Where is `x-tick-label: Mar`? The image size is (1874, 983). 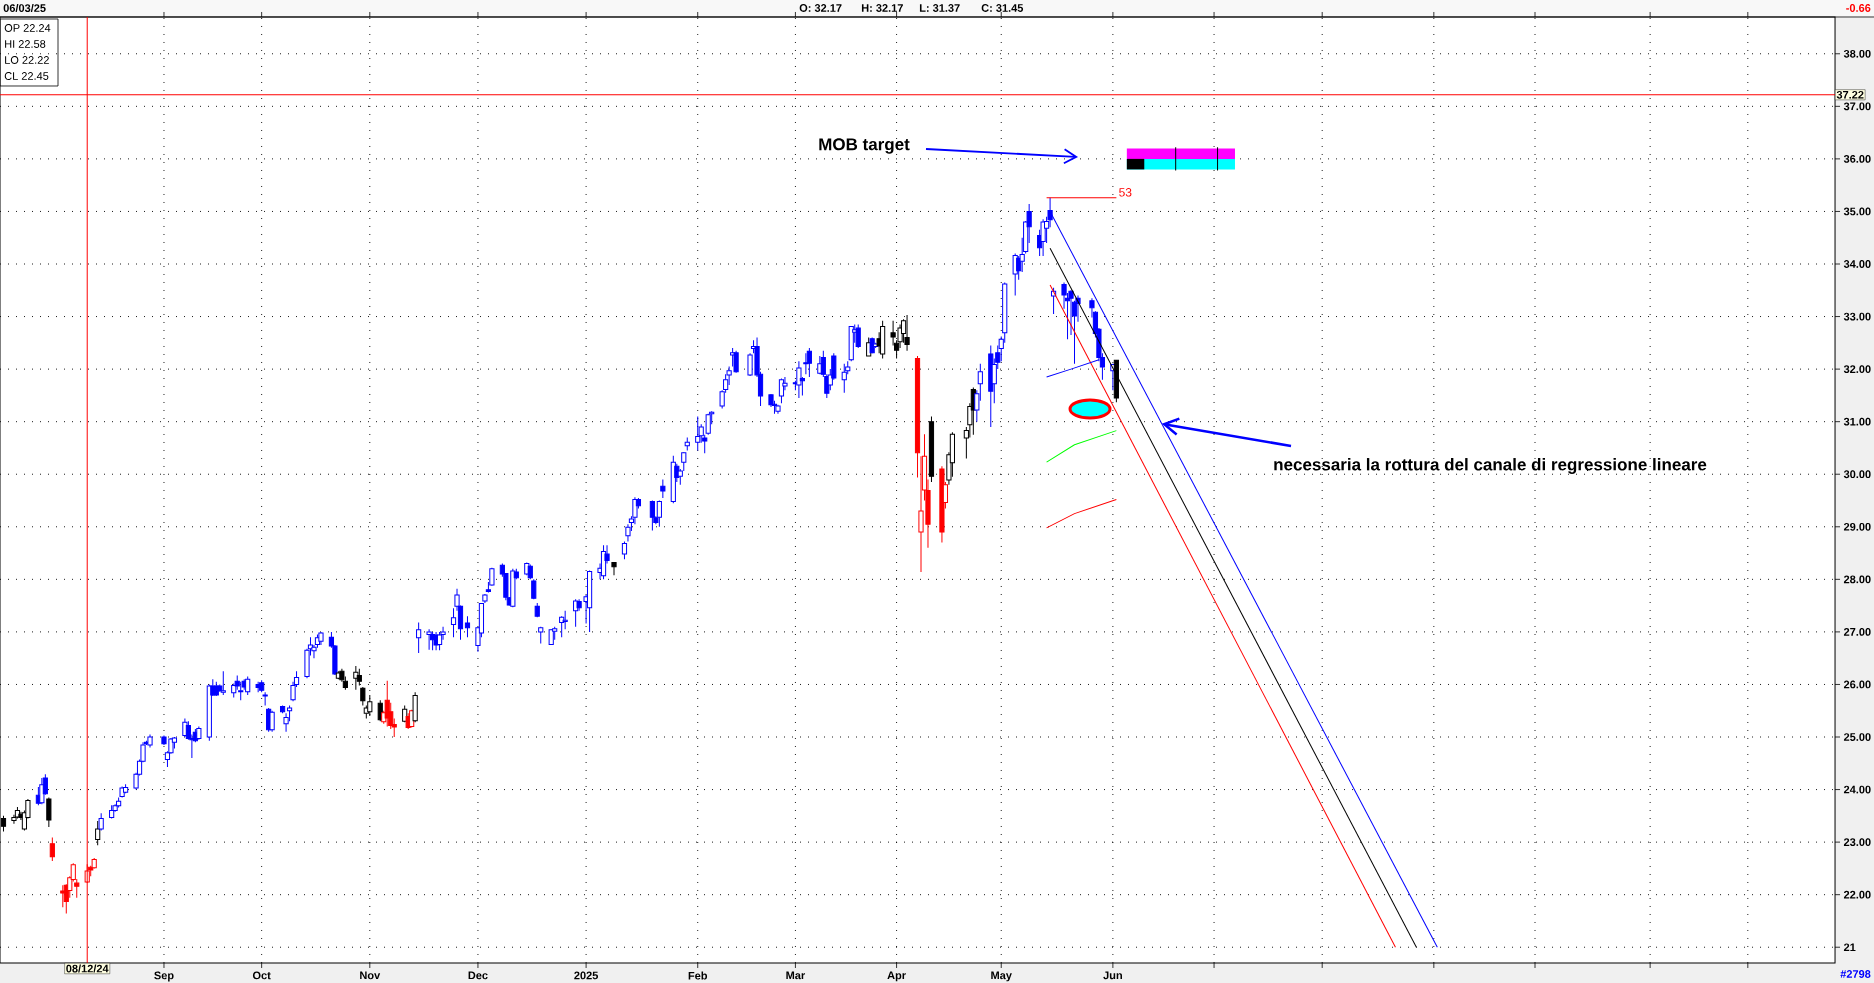 x-tick-label: Mar is located at coordinates (796, 975).